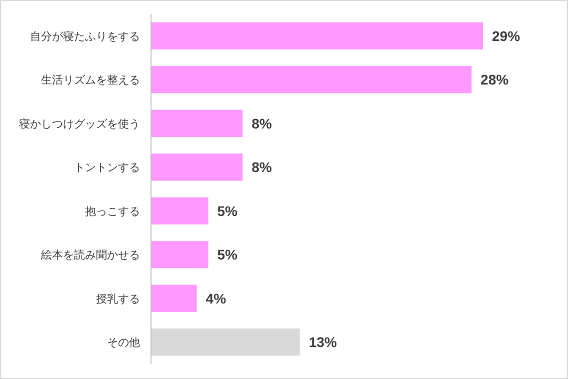 The image size is (568, 379). What do you see at coordinates (323, 342) in the screenshot?
I see `data-label: 13%` at bounding box center [323, 342].